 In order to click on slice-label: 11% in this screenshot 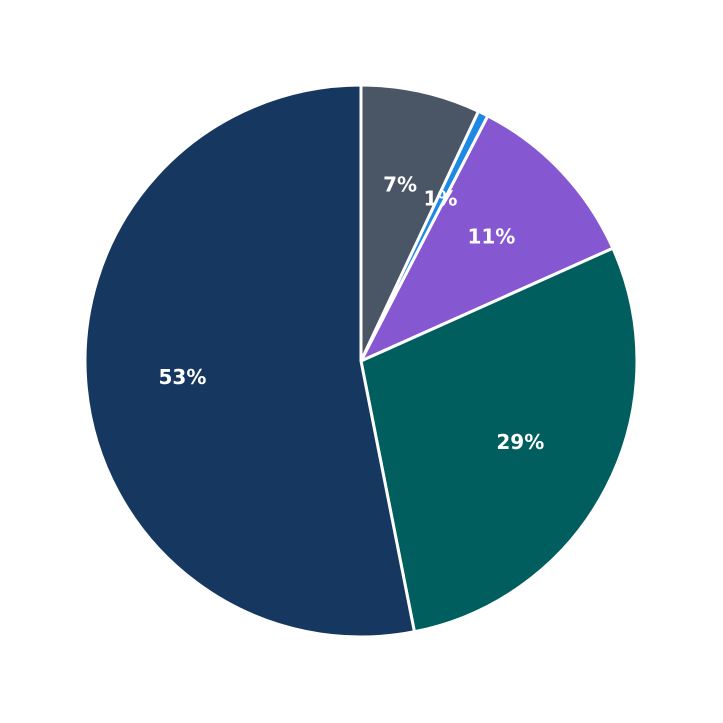, I will do `click(491, 236)`.